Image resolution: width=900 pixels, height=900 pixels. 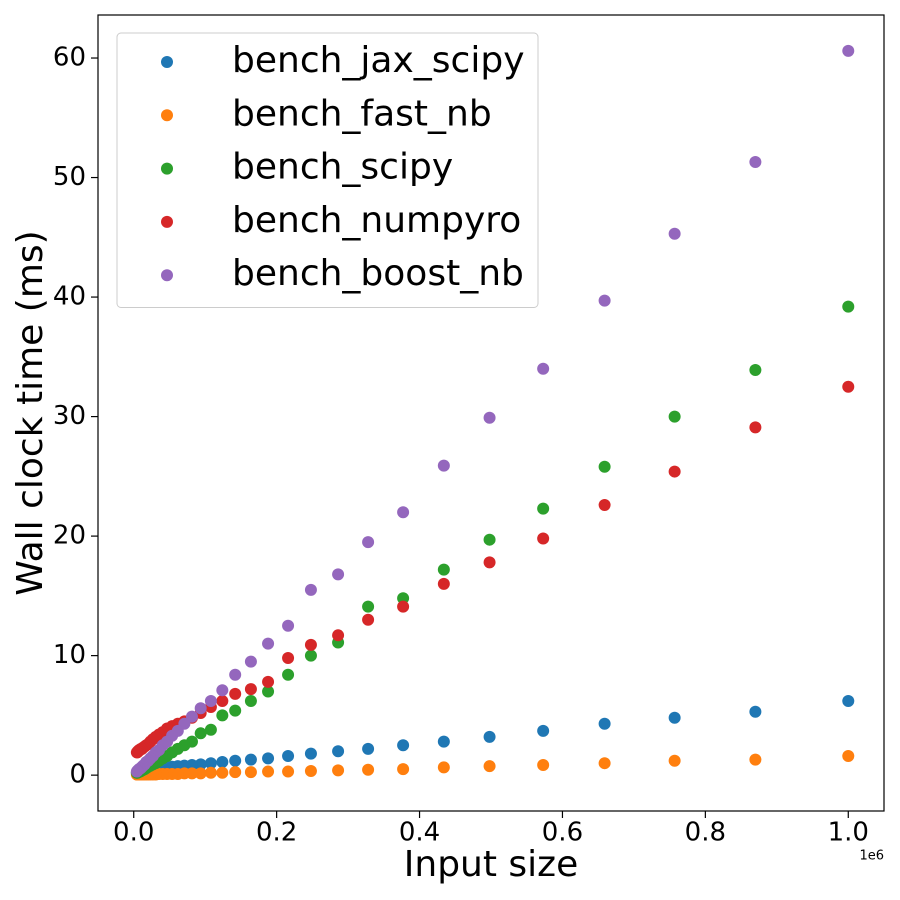 I want to click on x-tick-label: 0.6, so click(x=562, y=833).